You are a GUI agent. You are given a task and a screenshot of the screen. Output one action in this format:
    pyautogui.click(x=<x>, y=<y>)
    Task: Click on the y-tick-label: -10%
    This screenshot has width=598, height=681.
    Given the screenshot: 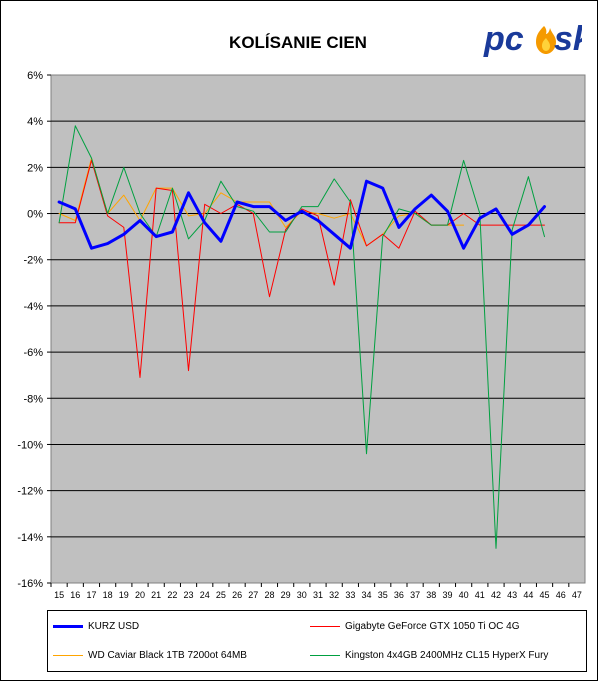 What is the action you would take?
    pyautogui.click(x=30, y=445)
    